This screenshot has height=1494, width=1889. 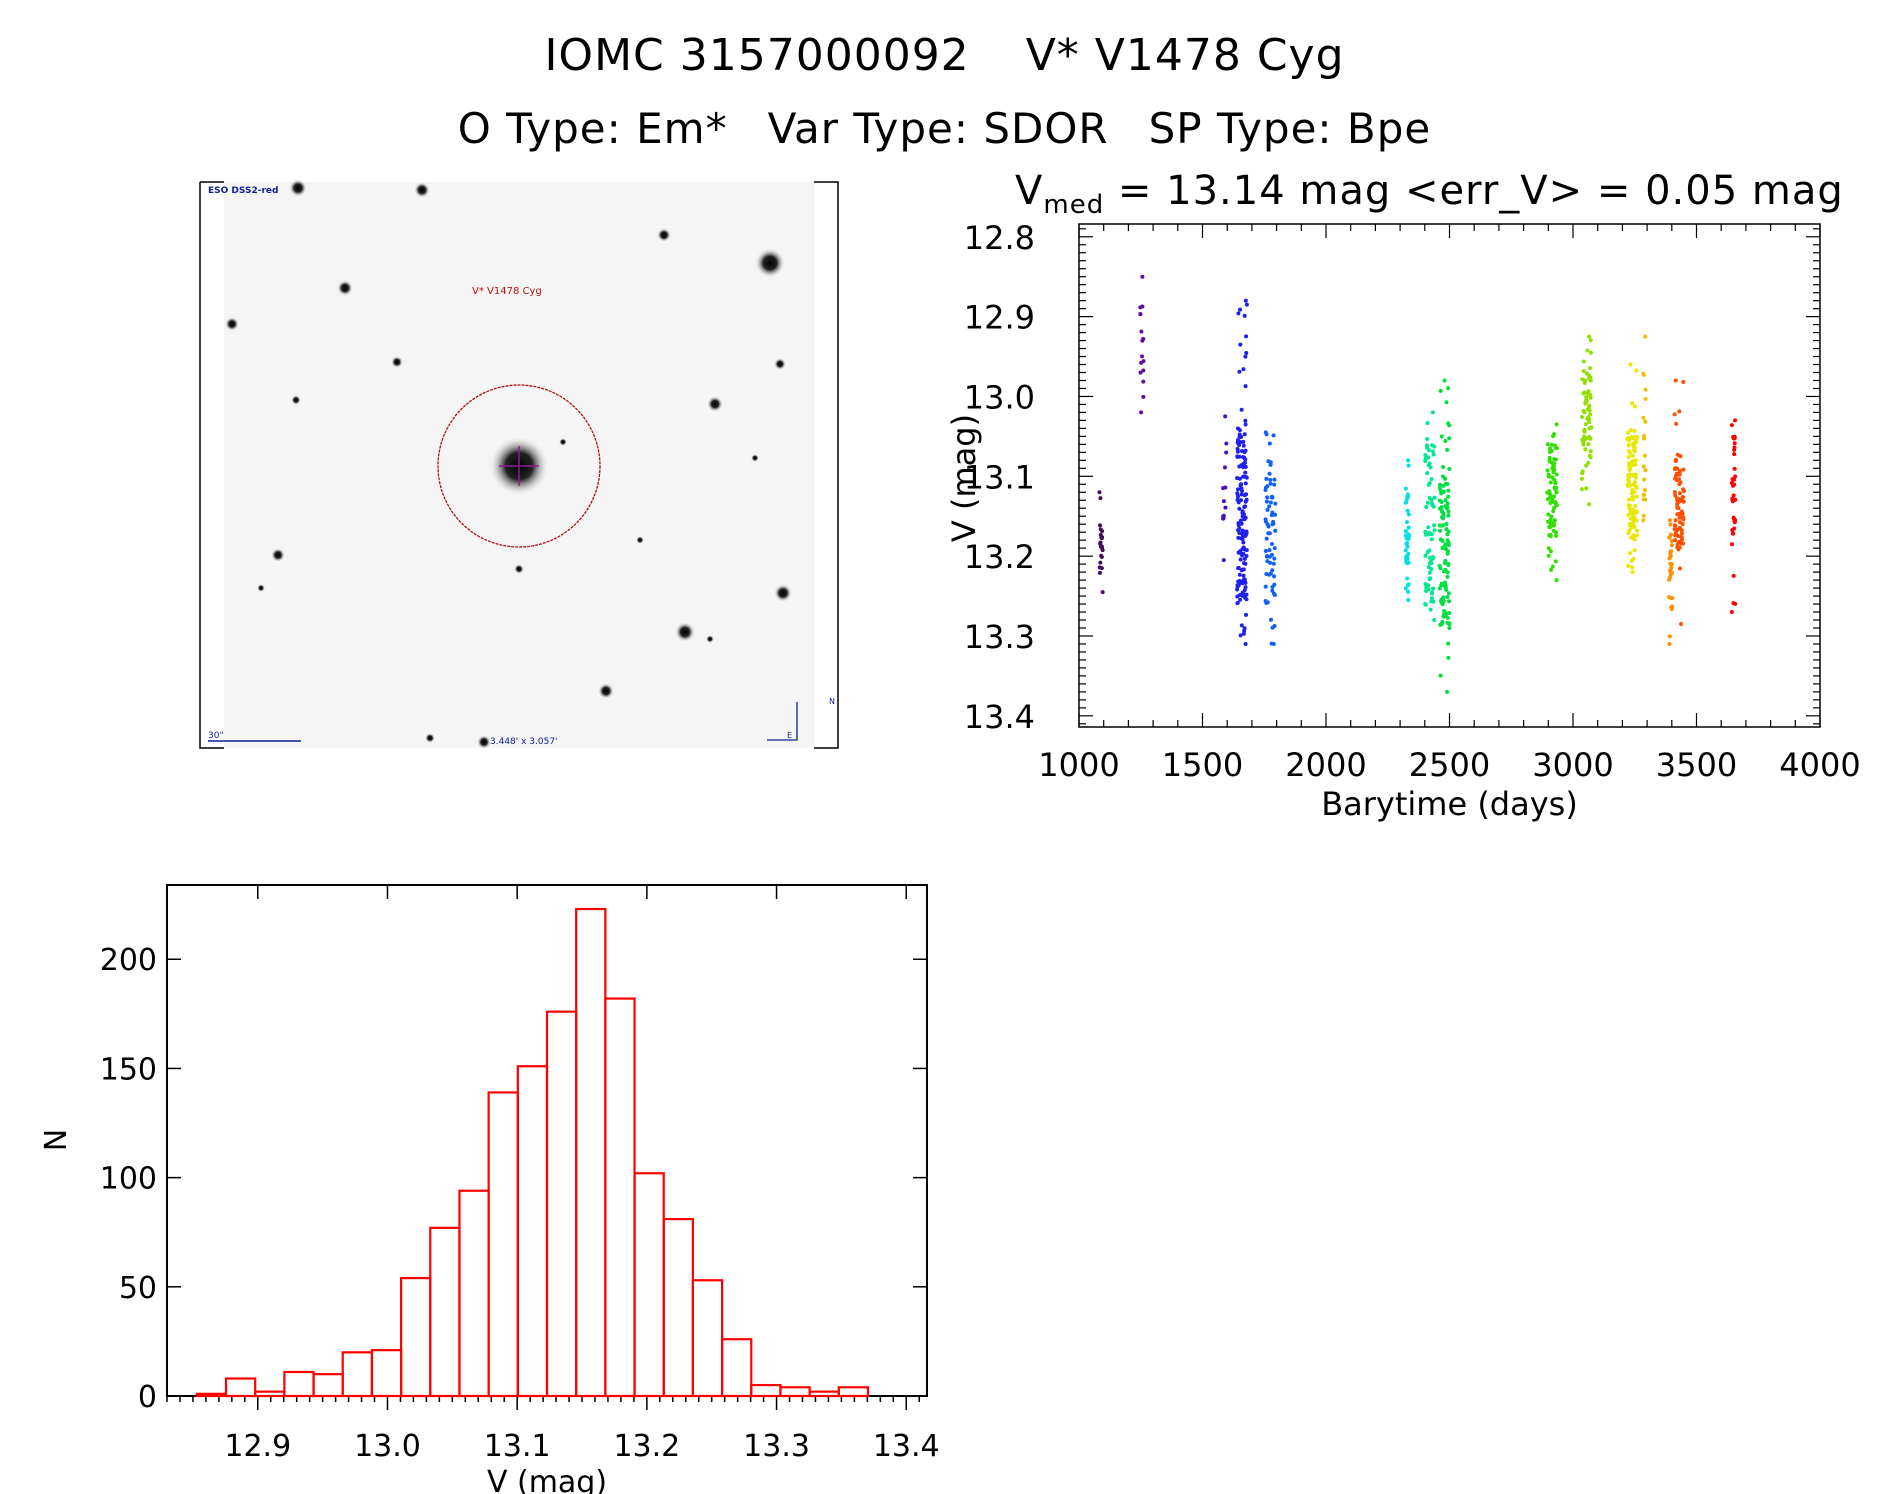 I want to click on x-axis-label: Barytime (days), so click(x=1449, y=804).